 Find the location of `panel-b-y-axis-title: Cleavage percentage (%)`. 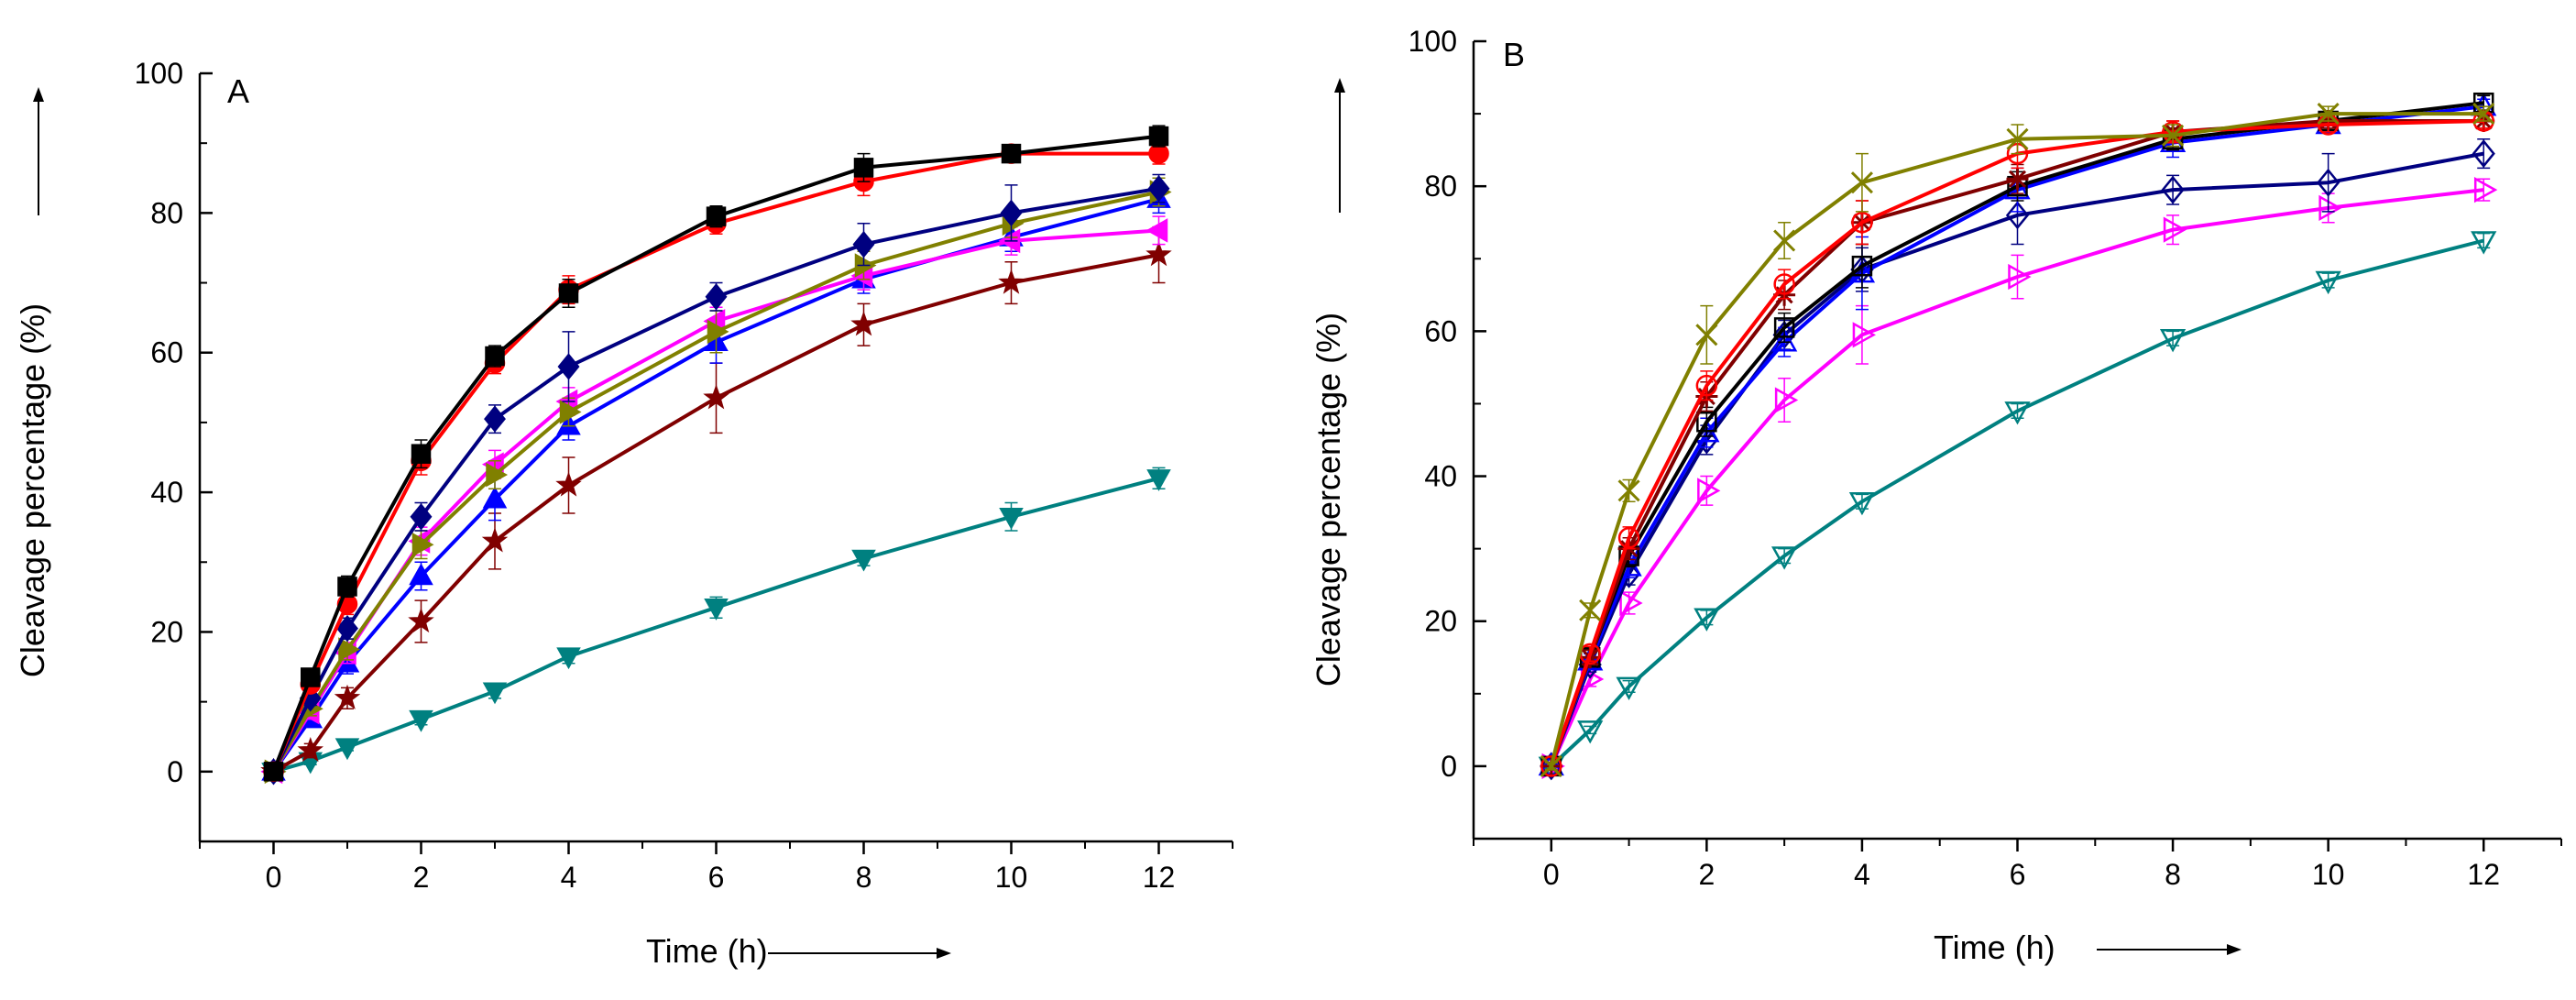

panel-b-y-axis-title: Cleavage percentage (%) is located at coordinates (1328, 500).